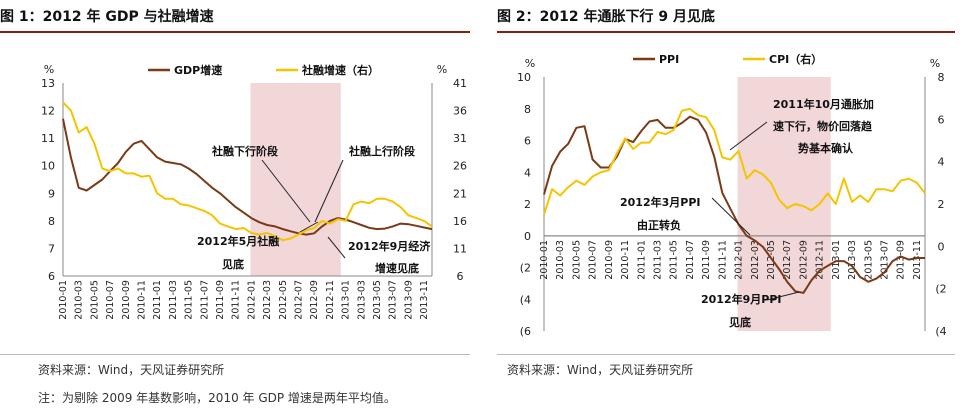 Image resolution: width=965 pixels, height=410 pixels. I want to click on y-right-tick-label: 26, so click(460, 166).